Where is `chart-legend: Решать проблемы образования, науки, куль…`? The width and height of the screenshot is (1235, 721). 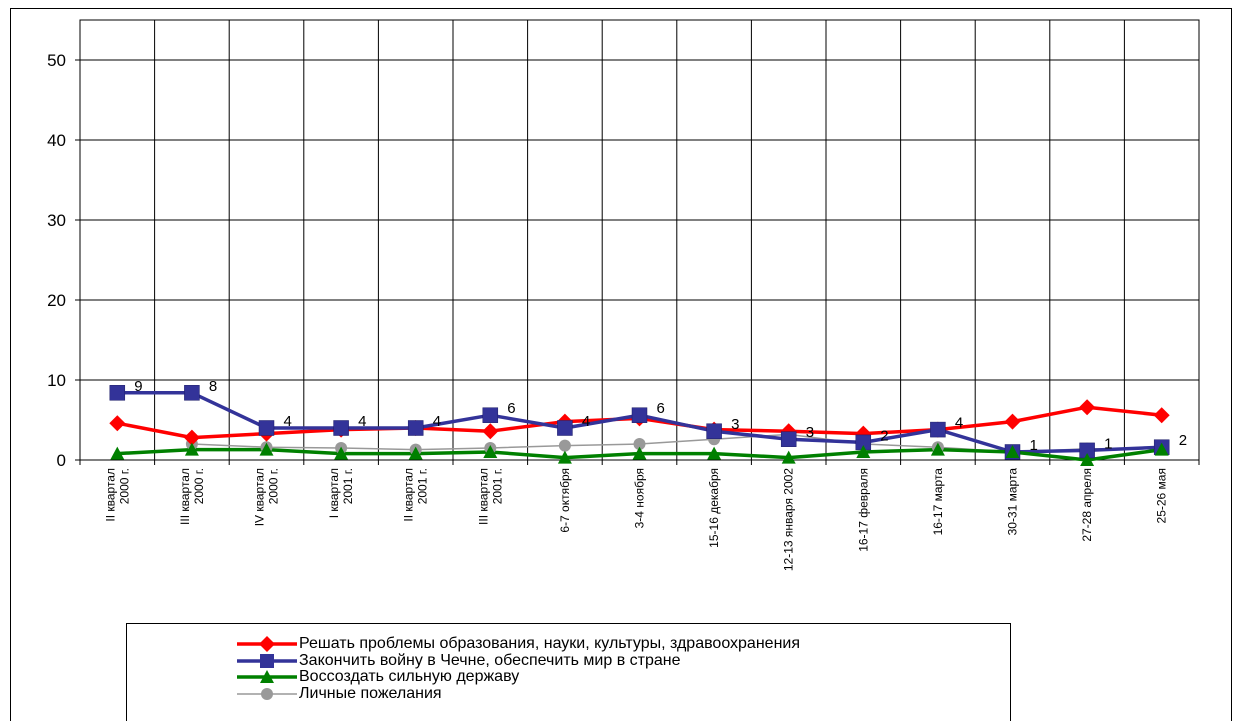 chart-legend: Решать проблемы образования, науки, куль… is located at coordinates (568, 672).